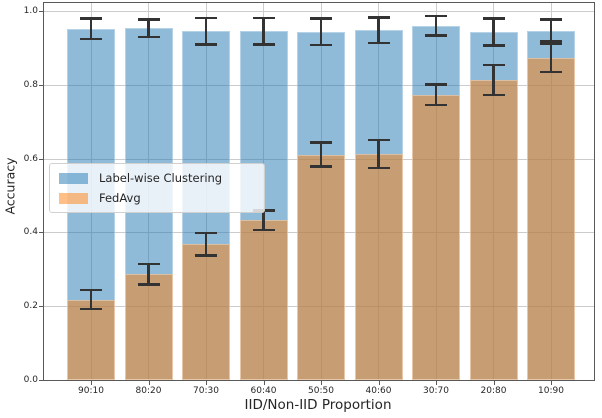  I want to click on legend-swatch-labelwise-clustering, so click(73, 178).